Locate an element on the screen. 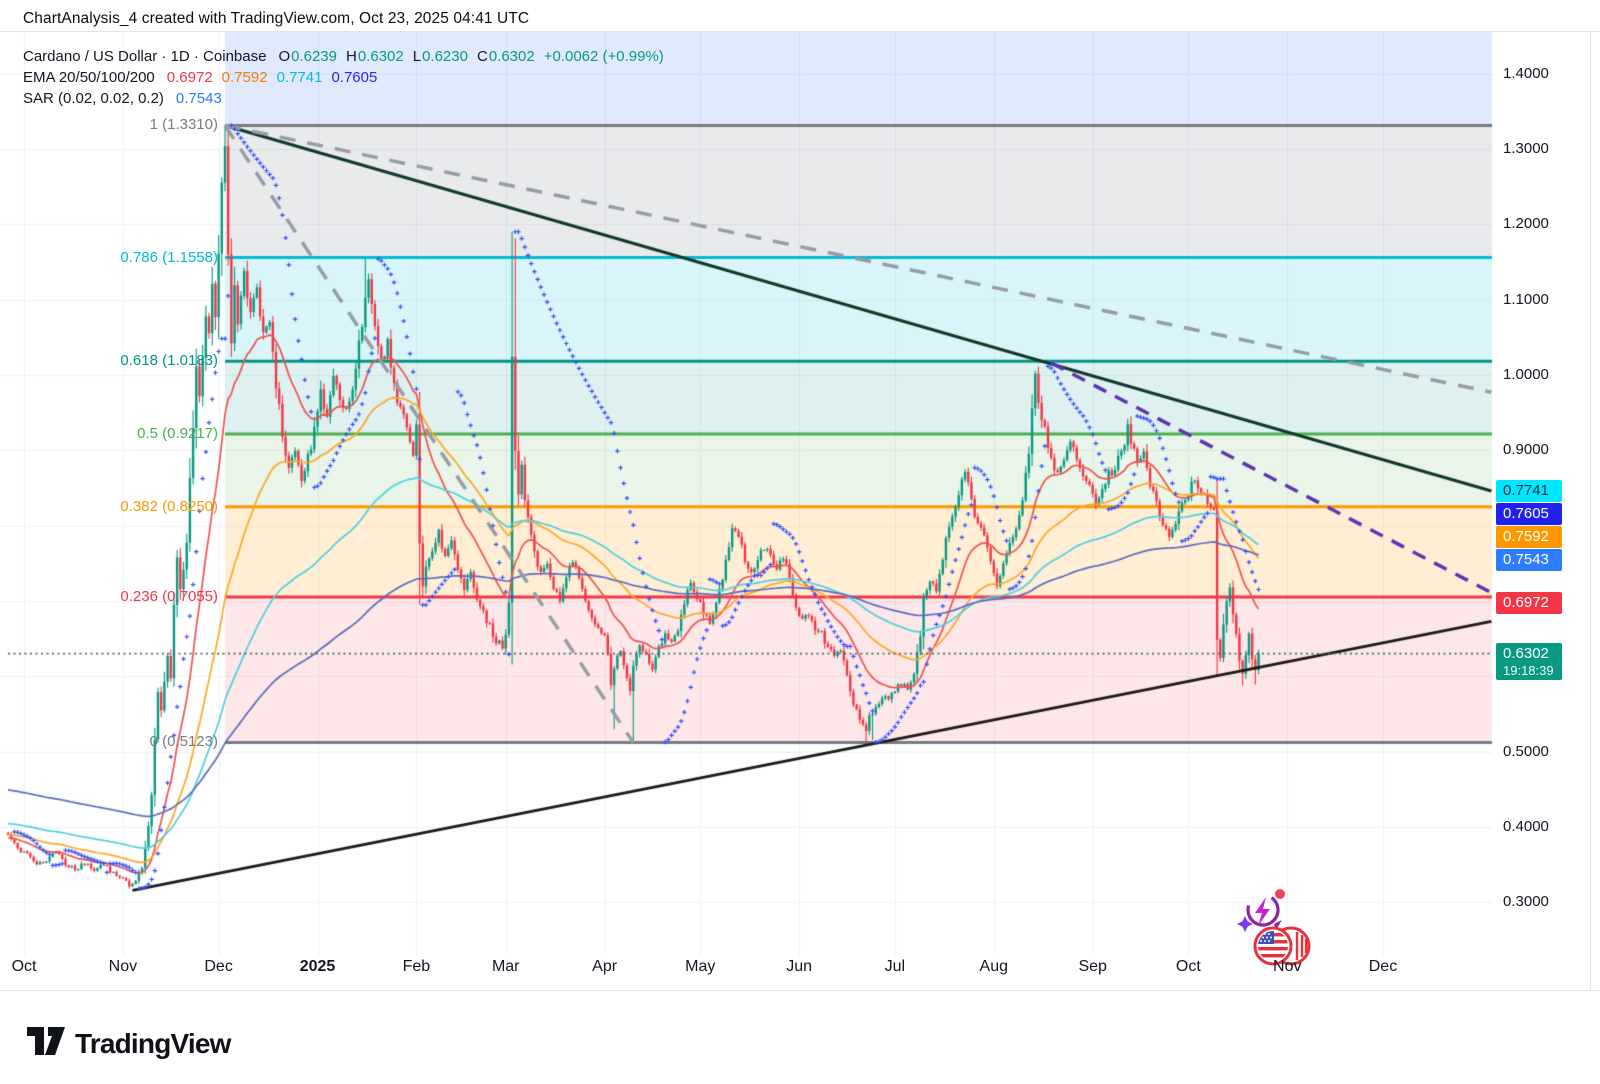  tradingview-footer: TradingView is located at coordinates (129, 1043).